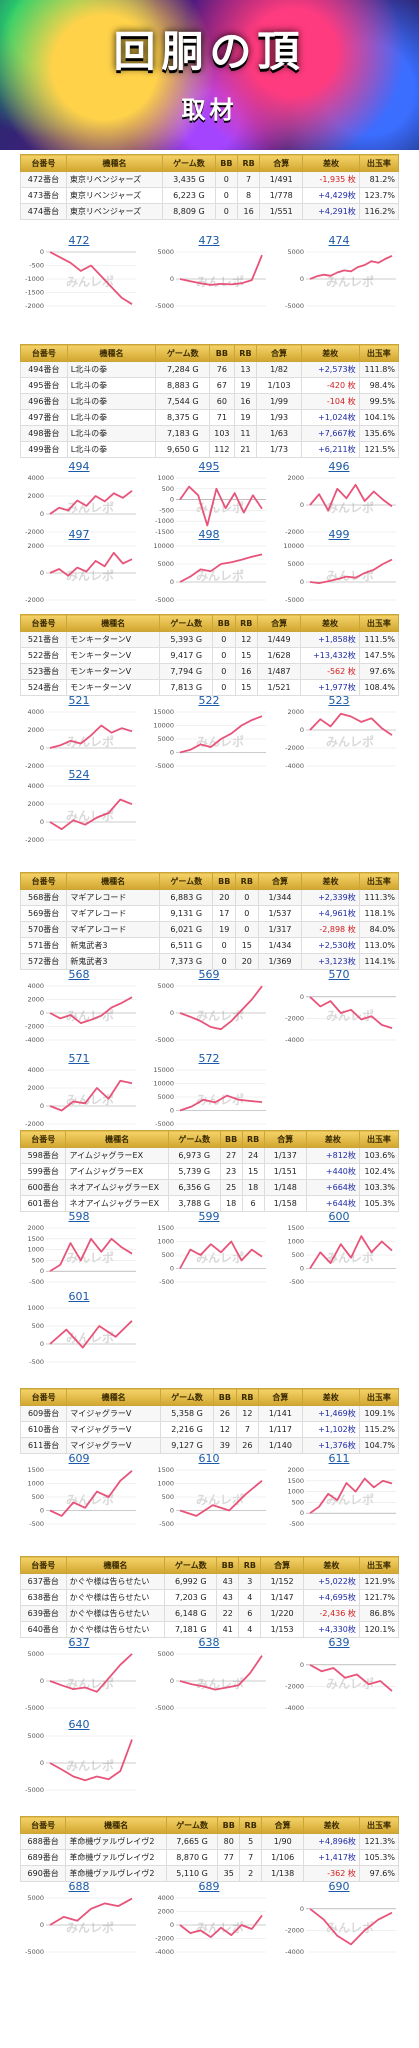  What do you see at coordinates (339, 1492) in the screenshot?
I see `mini-chart: 611 みんレポ 2000 1500 1000 500 0 -500` at bounding box center [339, 1492].